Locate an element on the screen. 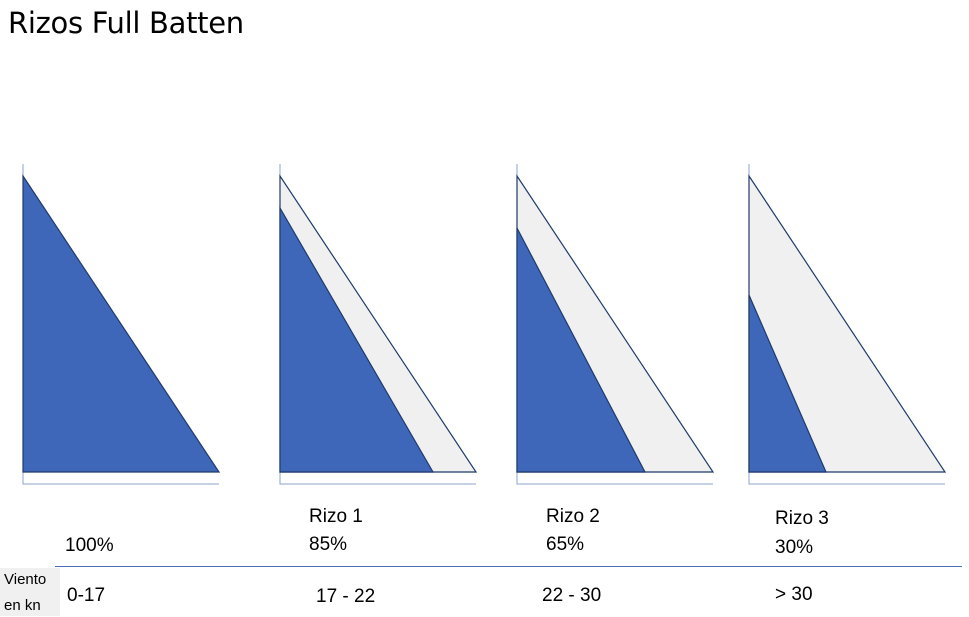 The image size is (969, 617). sail-full-area is located at coordinates (121, 324).